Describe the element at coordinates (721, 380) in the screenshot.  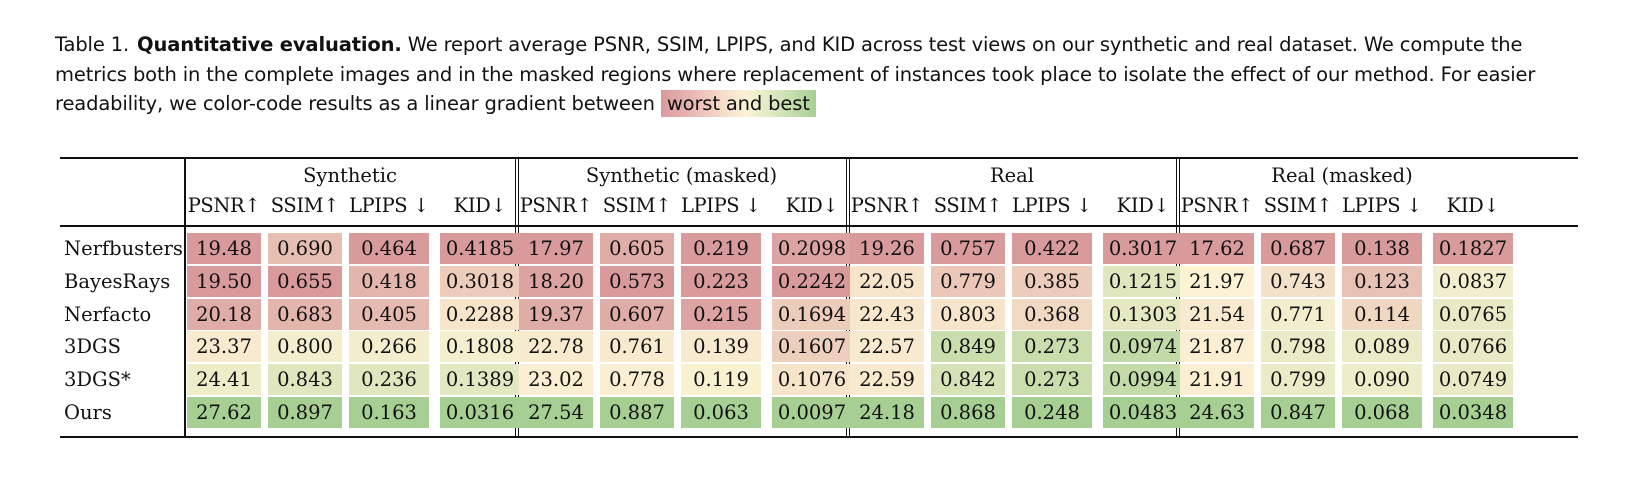
I see `table-cell: 0.119` at that location.